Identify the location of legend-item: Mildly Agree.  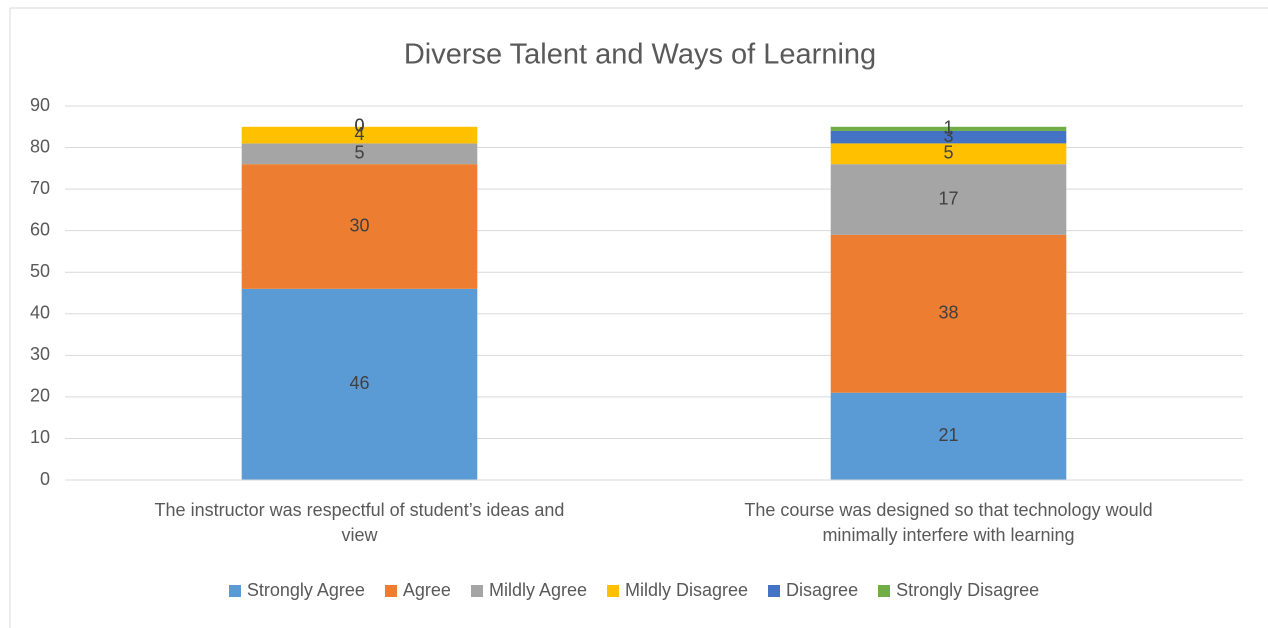
(528, 590).